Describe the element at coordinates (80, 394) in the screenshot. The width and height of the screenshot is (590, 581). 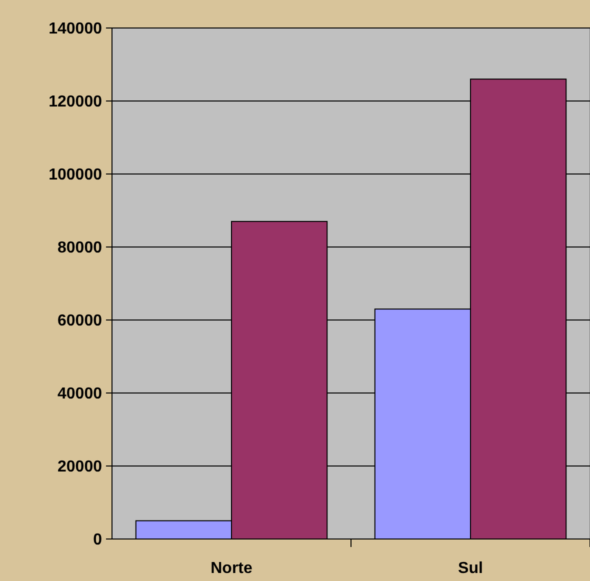
I see `y-tick-label: 40000` at that location.